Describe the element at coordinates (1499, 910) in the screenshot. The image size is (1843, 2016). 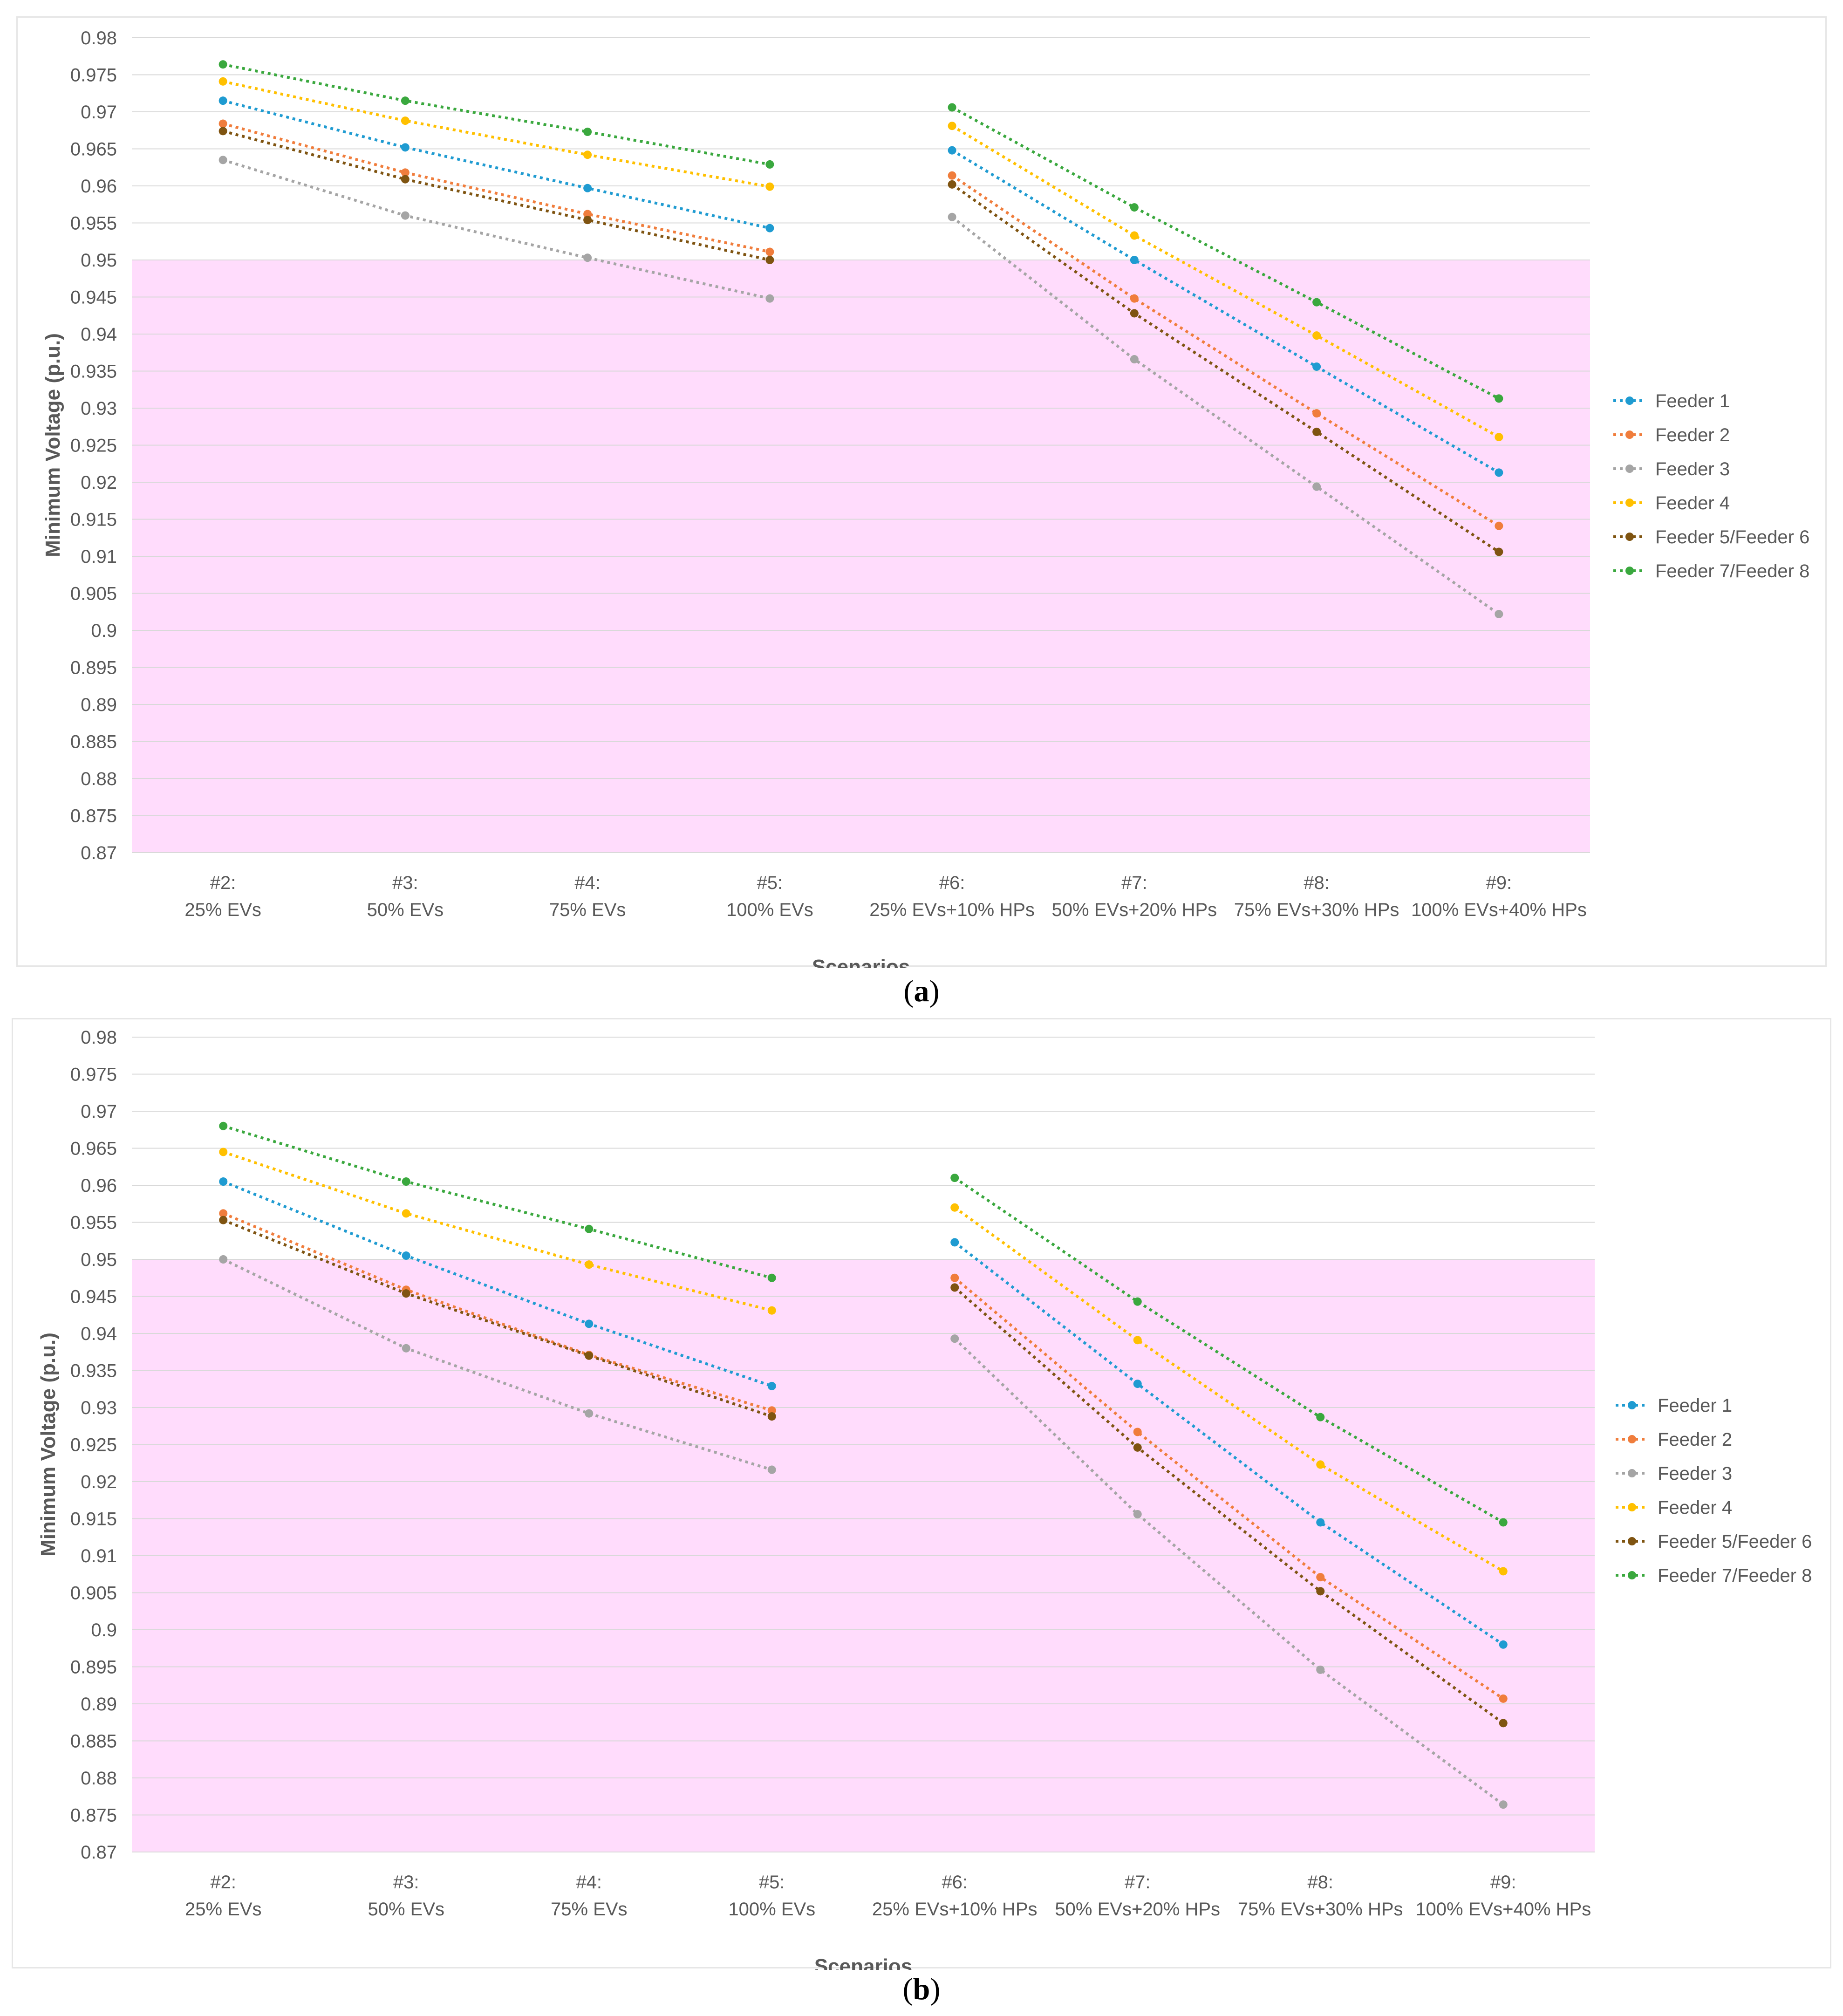
I see `x-tick-label: 100% EVs+40% HPs` at that location.